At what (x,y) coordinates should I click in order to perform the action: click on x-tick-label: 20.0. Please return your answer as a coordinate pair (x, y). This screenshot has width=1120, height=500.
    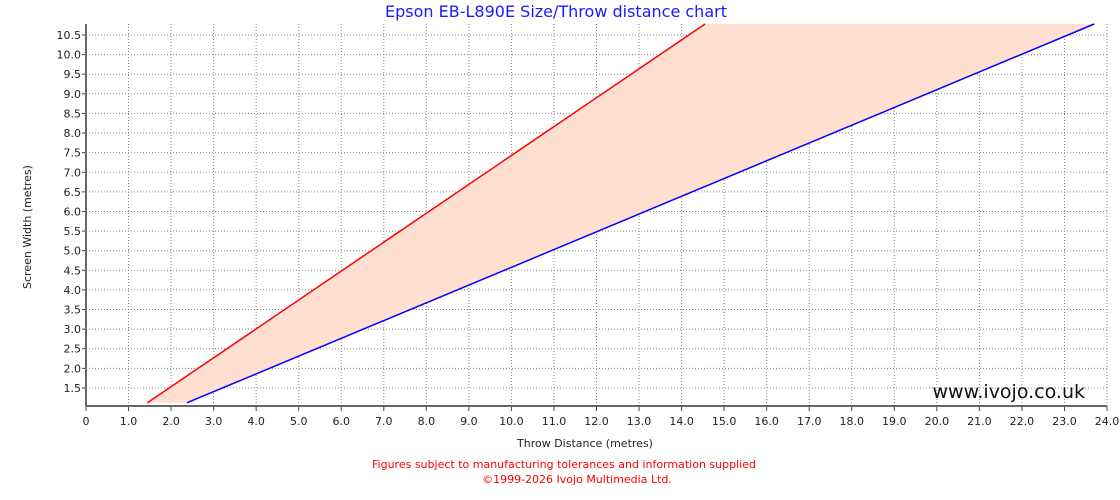
    Looking at the image, I should click on (937, 421).